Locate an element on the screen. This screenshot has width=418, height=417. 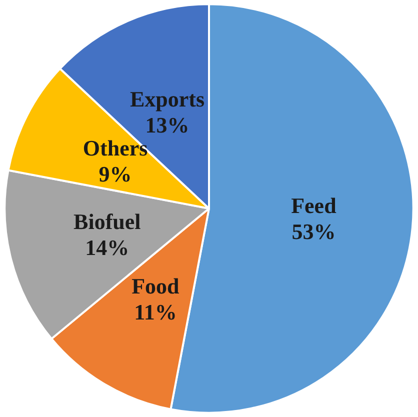
data-label: 11% is located at coordinates (155, 312).